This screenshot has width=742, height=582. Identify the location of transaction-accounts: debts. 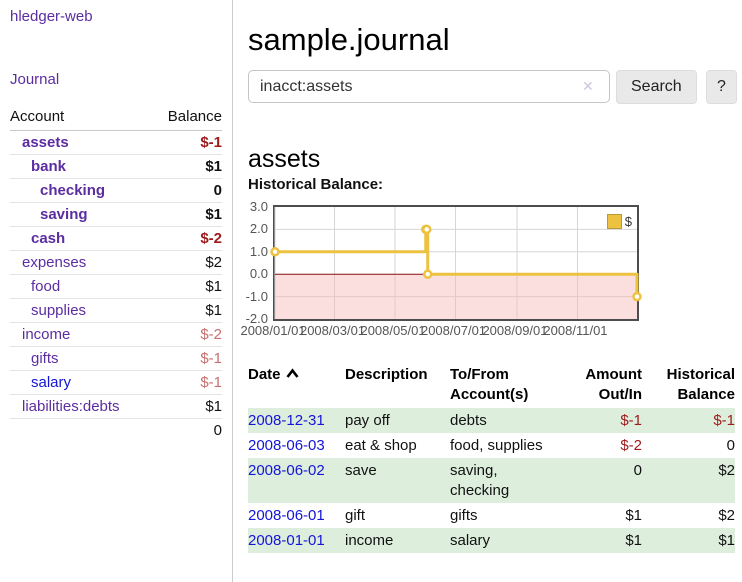
(504, 420).